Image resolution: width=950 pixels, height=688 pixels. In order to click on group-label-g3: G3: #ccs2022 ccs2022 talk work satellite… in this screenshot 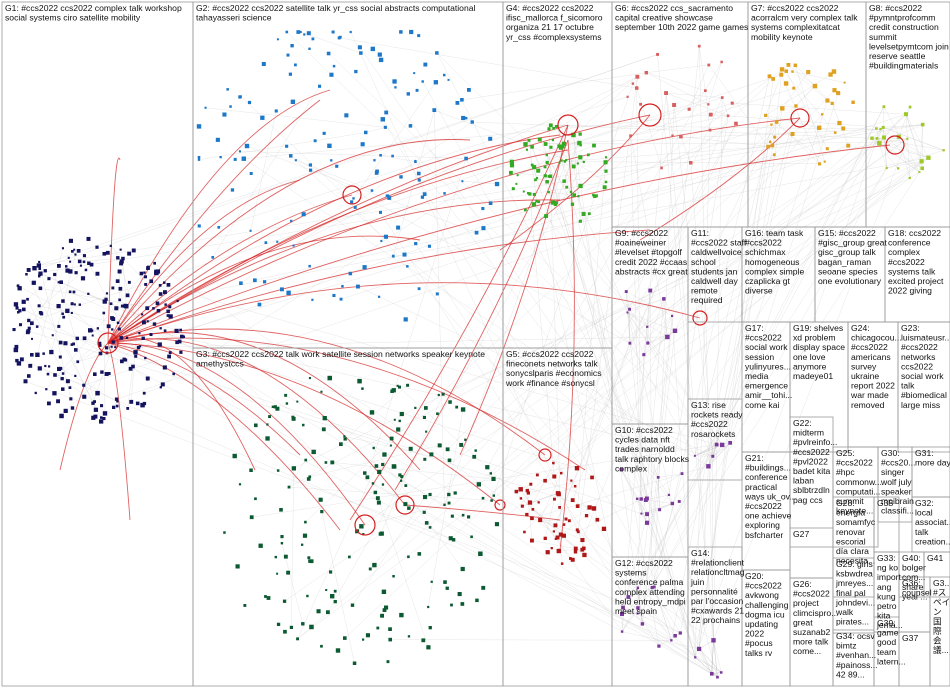, I will do `click(340, 359)`.